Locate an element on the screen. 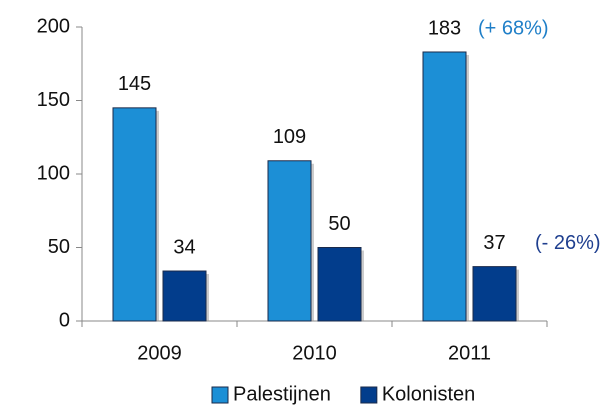 Image resolution: width=606 pixels, height=410 pixels. y-tick-label: 150 is located at coordinates (53, 100).